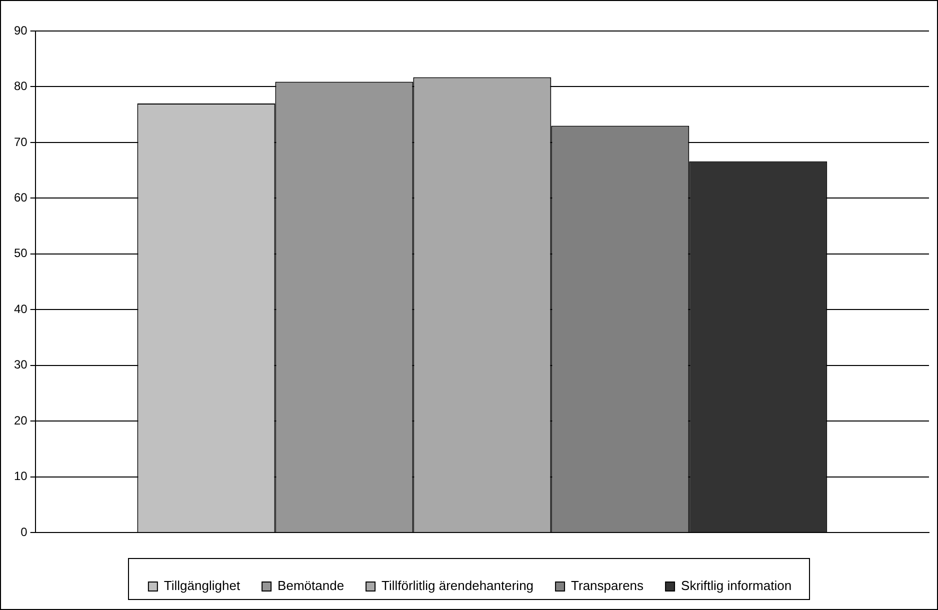 The image size is (938, 610). Describe the element at coordinates (21, 476) in the screenshot. I see `y-tick-label: 10` at that location.